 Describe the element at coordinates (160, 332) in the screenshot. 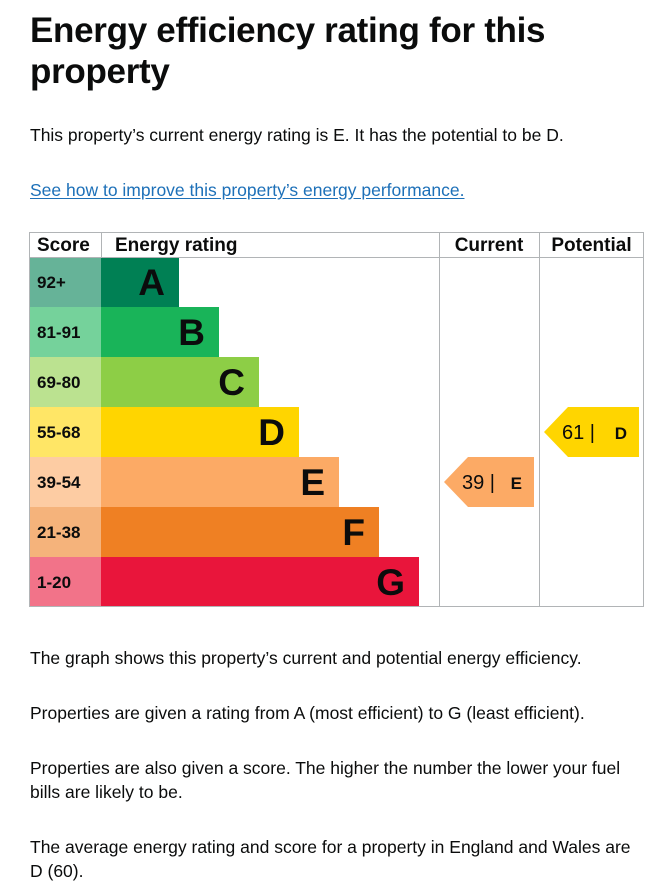

I see `rating-bar-b` at that location.